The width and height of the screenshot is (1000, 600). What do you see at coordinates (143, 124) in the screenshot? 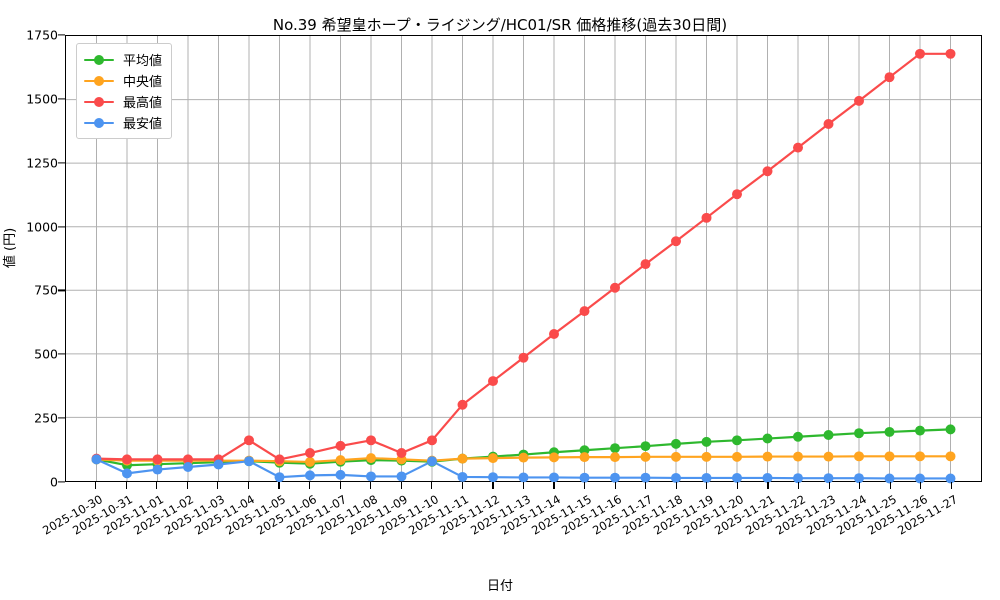
I see `legend-label: 最安値` at bounding box center [143, 124].